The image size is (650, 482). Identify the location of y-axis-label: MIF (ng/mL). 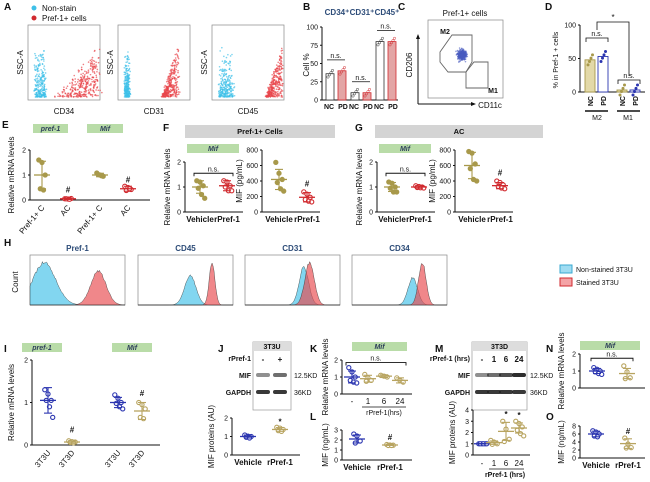
(561, 442).